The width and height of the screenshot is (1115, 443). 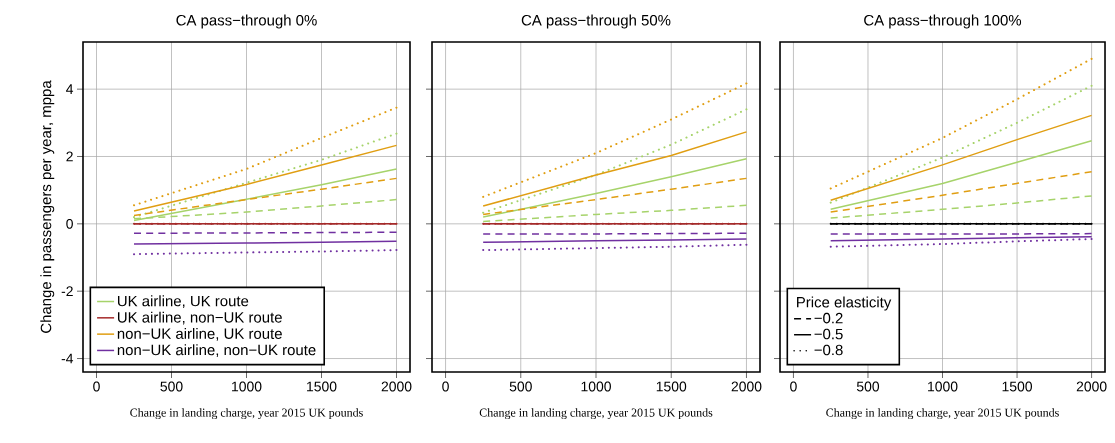 What do you see at coordinates (200, 318) in the screenshot?
I see `legend-label: UK airline, non−UK route` at bounding box center [200, 318].